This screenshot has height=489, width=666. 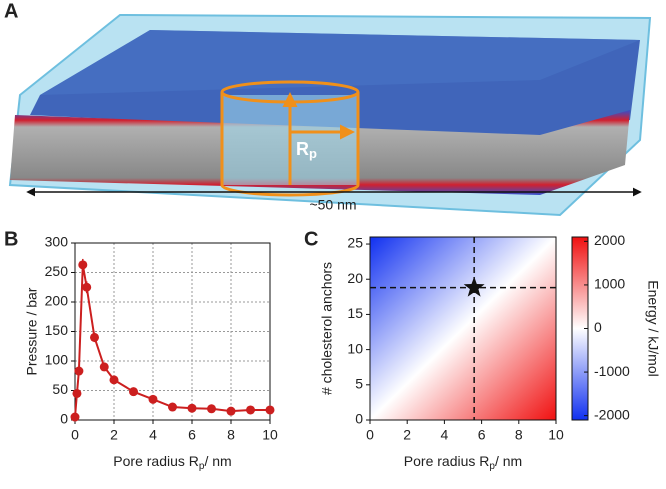 What do you see at coordinates (57, 360) in the screenshot?
I see `y-tick-label: 100` at bounding box center [57, 360].